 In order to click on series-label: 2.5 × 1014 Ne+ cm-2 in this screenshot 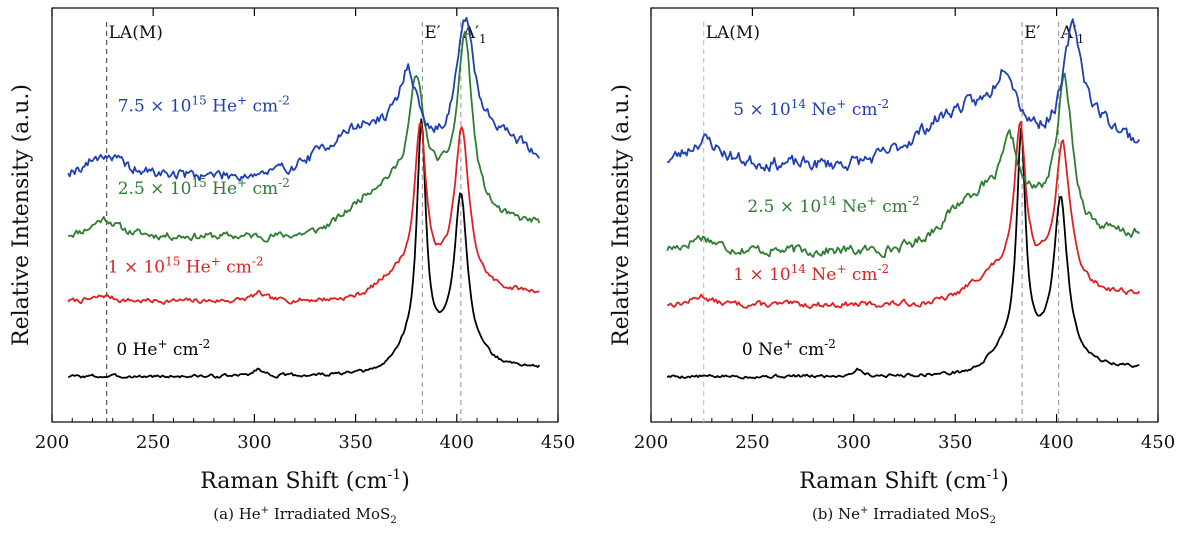, I will do `click(833, 205)`.